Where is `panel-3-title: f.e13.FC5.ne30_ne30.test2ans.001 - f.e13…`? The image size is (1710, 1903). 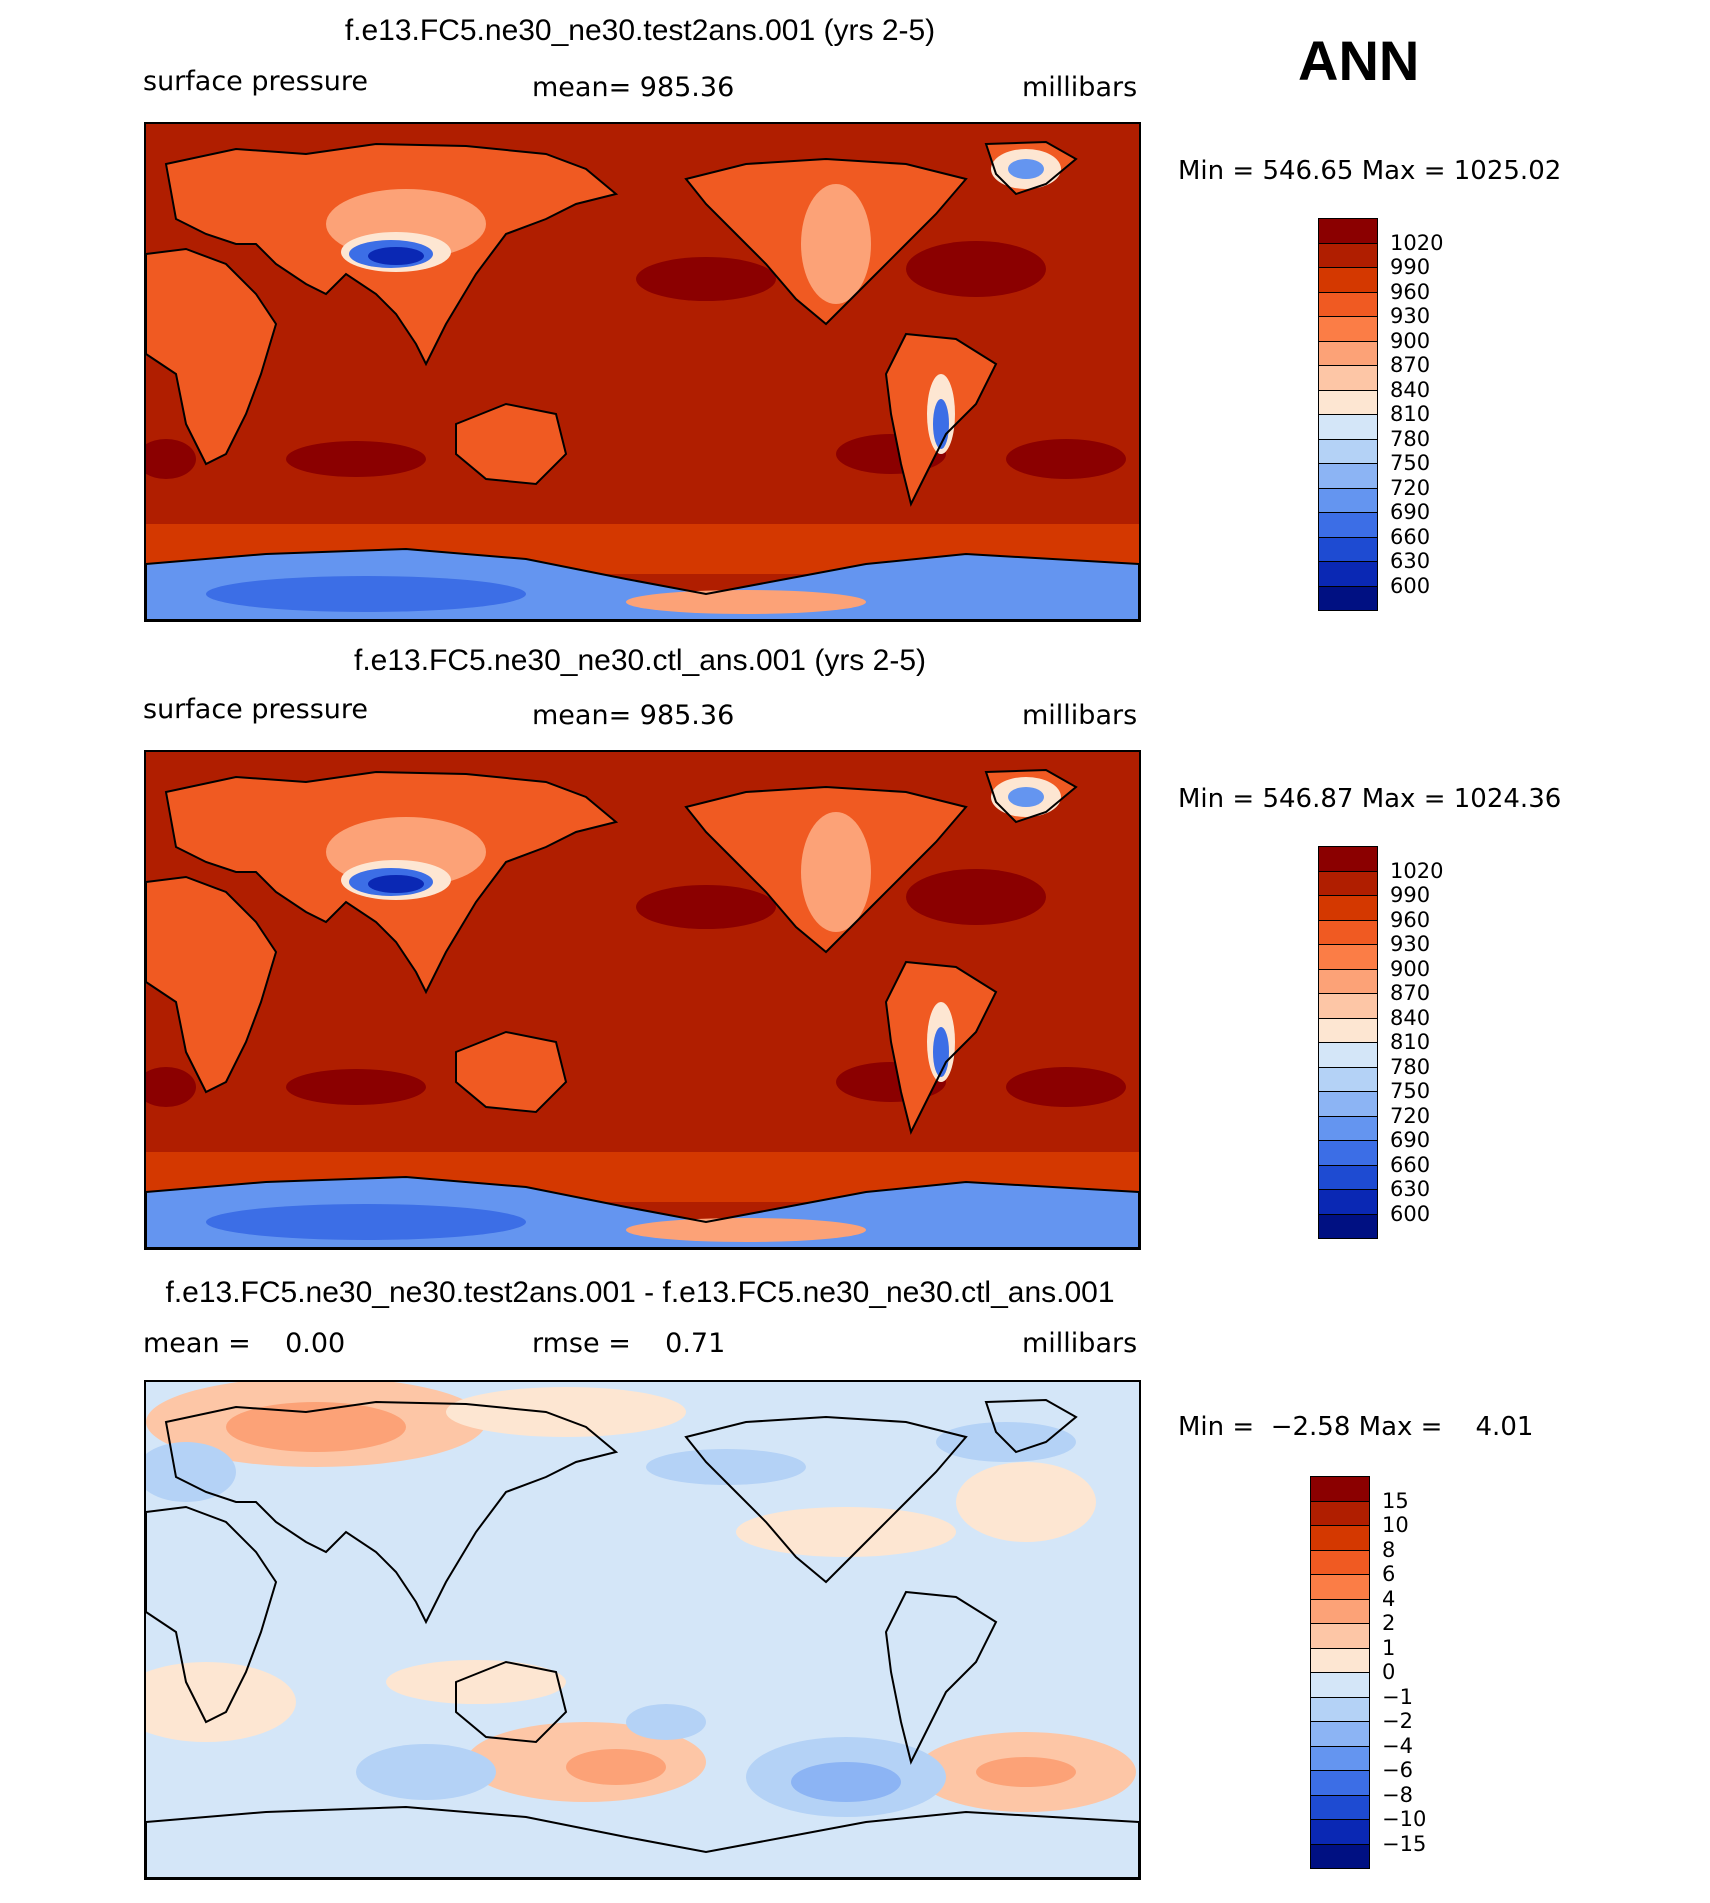
panel-3-title: f.e13.FC5.ne30_ne30.test2ans.001 - f.e13… is located at coordinates (640, 1292).